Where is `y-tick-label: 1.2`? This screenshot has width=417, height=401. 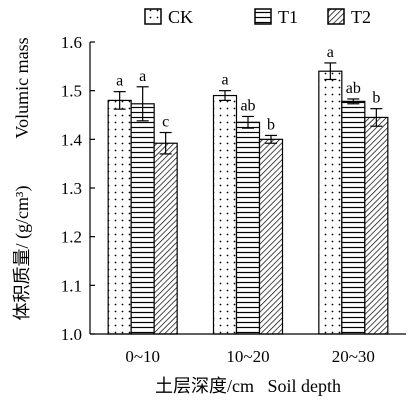
y-tick-label: 1.2 is located at coordinates (71, 237).